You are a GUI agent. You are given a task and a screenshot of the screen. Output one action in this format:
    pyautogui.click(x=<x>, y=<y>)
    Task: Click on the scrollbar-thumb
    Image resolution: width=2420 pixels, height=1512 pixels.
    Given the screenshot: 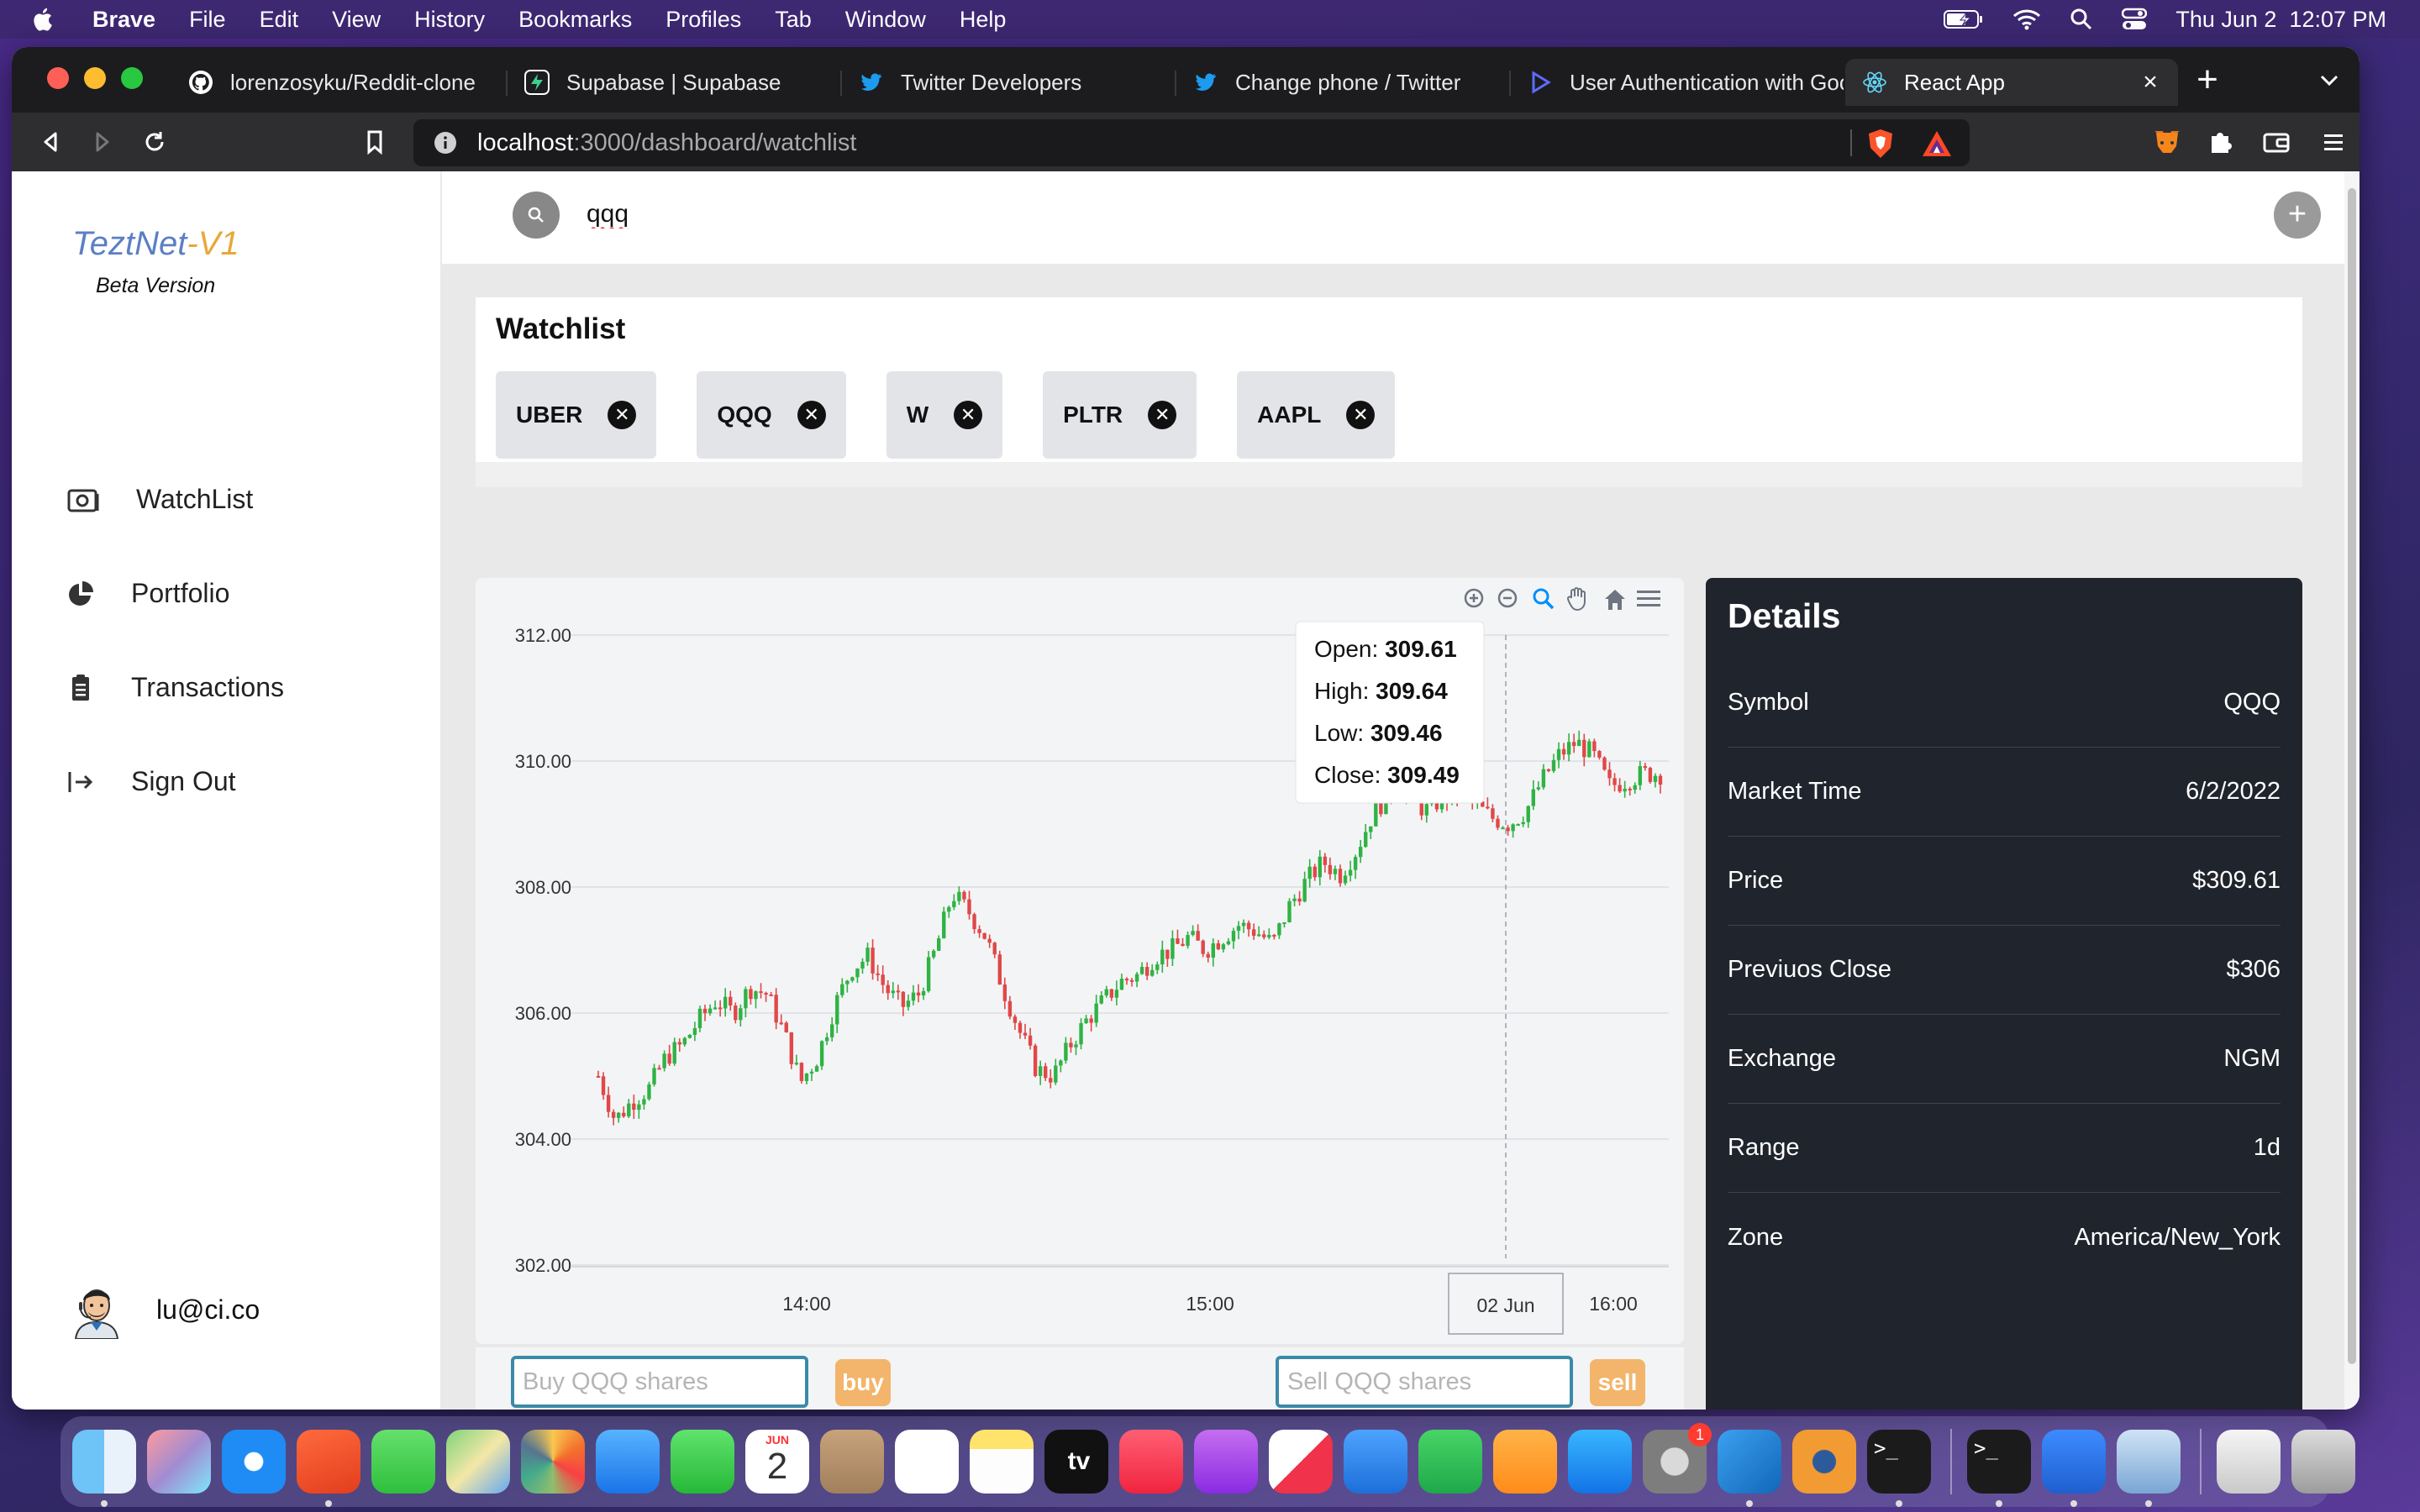 What is the action you would take?
    pyautogui.click(x=2352, y=776)
    